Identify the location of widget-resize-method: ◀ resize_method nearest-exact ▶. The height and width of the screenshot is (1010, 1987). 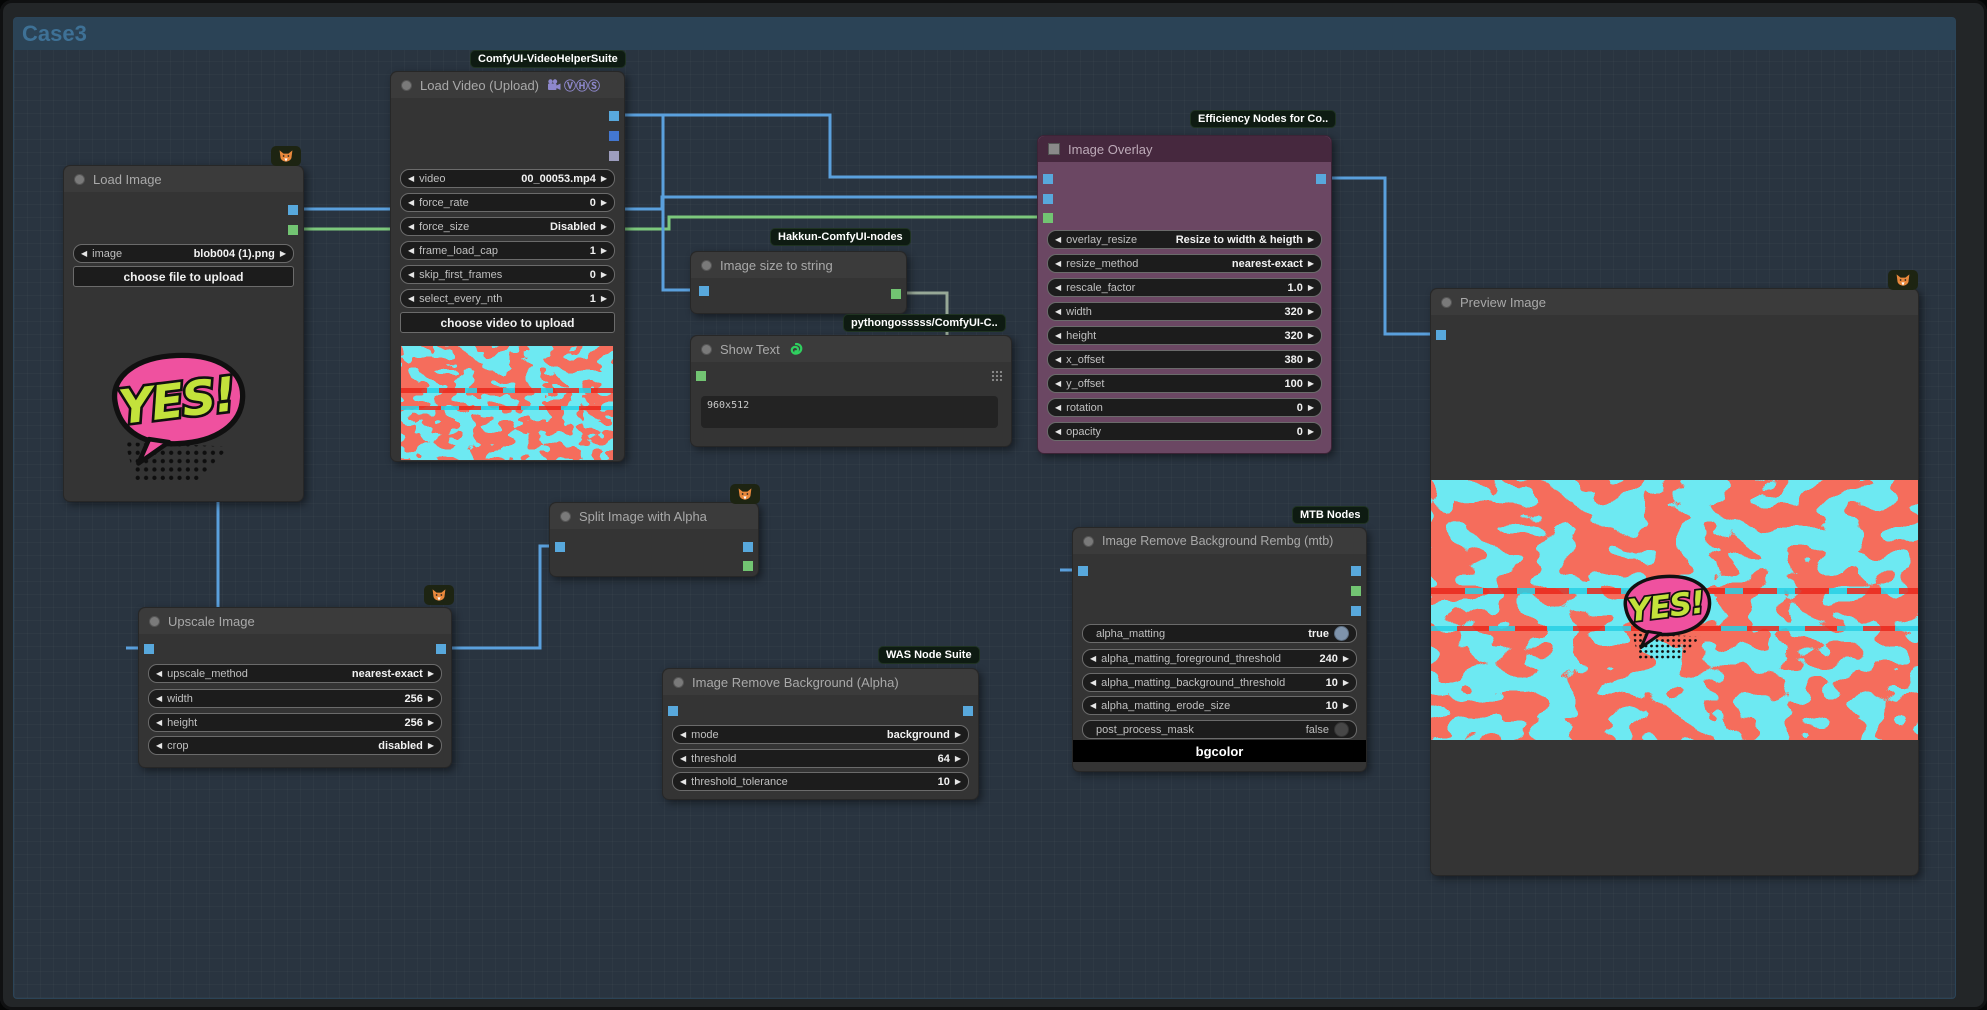
(1184, 263).